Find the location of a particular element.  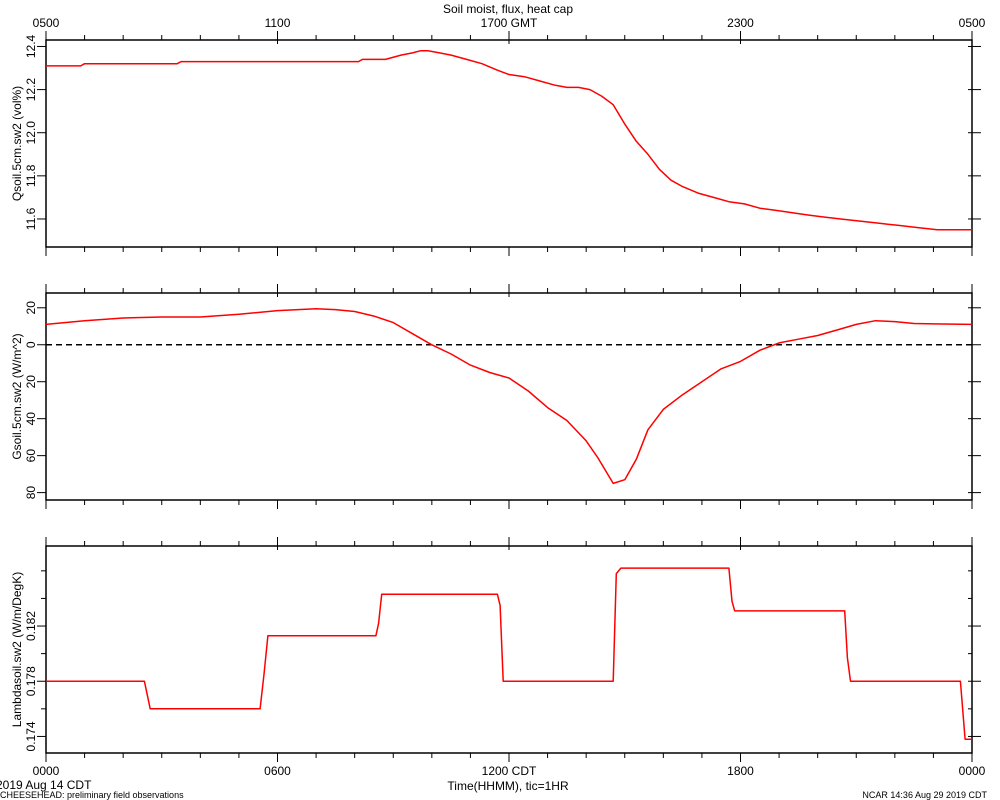

footer-right: NCAR 14:36 Aug 29 2019 CDT is located at coordinates (924, 795).